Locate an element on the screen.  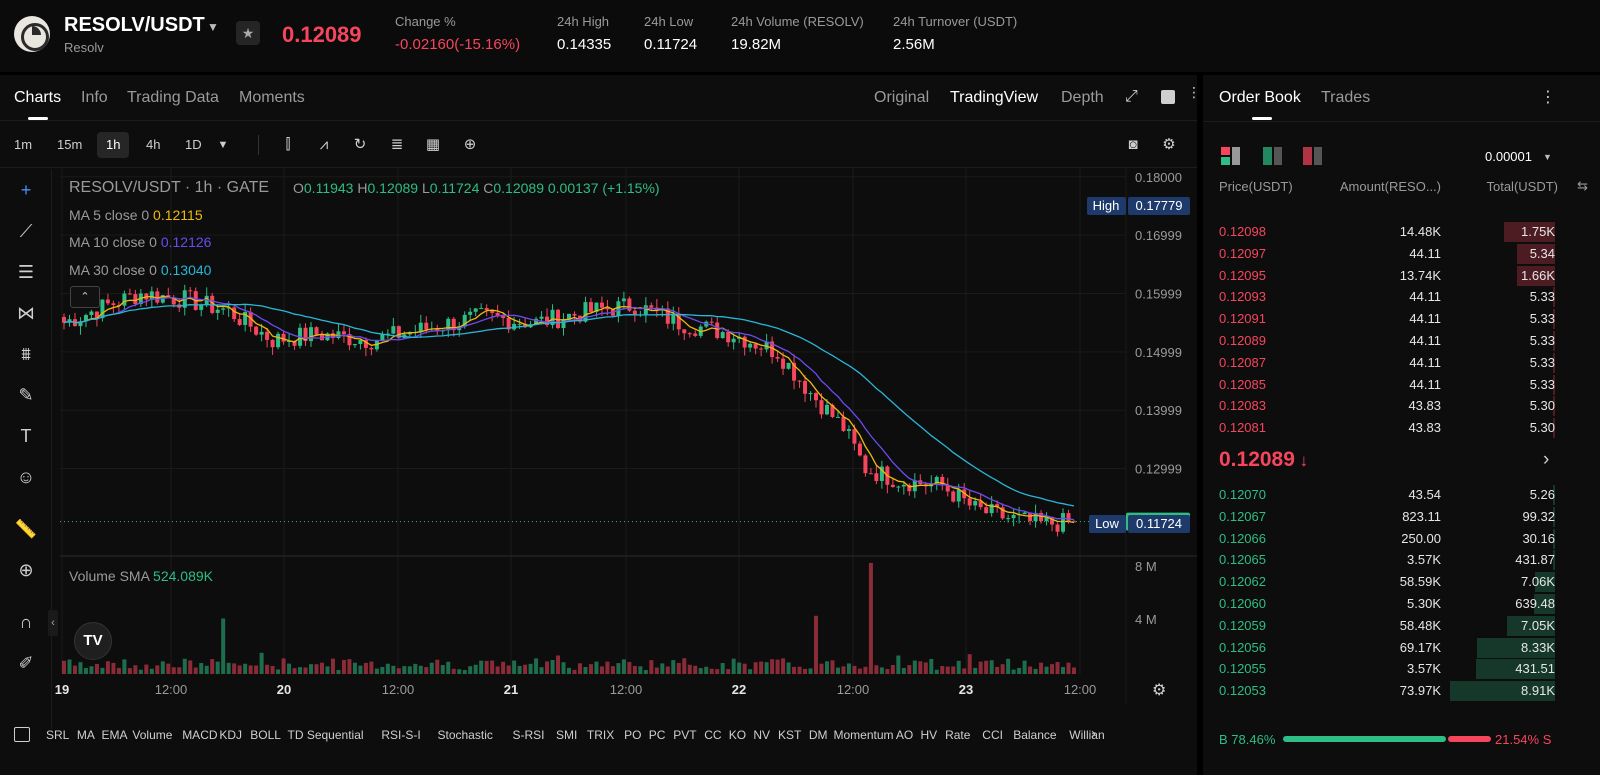
indicator-dm: DM is located at coordinates (818, 735).